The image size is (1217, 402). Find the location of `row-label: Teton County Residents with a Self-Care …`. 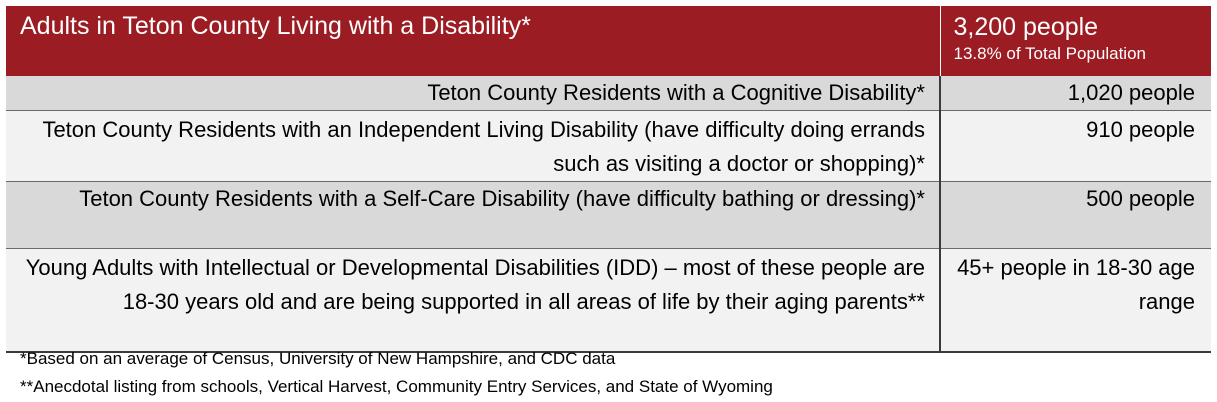

row-label: Teton County Residents with a Self-Care … is located at coordinates (473, 215).